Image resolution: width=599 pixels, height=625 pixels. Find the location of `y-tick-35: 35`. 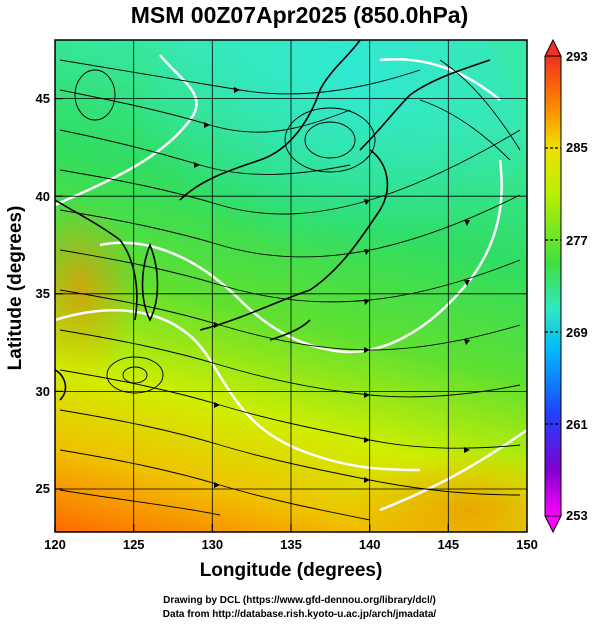

y-tick-35: 35 is located at coordinates (43, 293).